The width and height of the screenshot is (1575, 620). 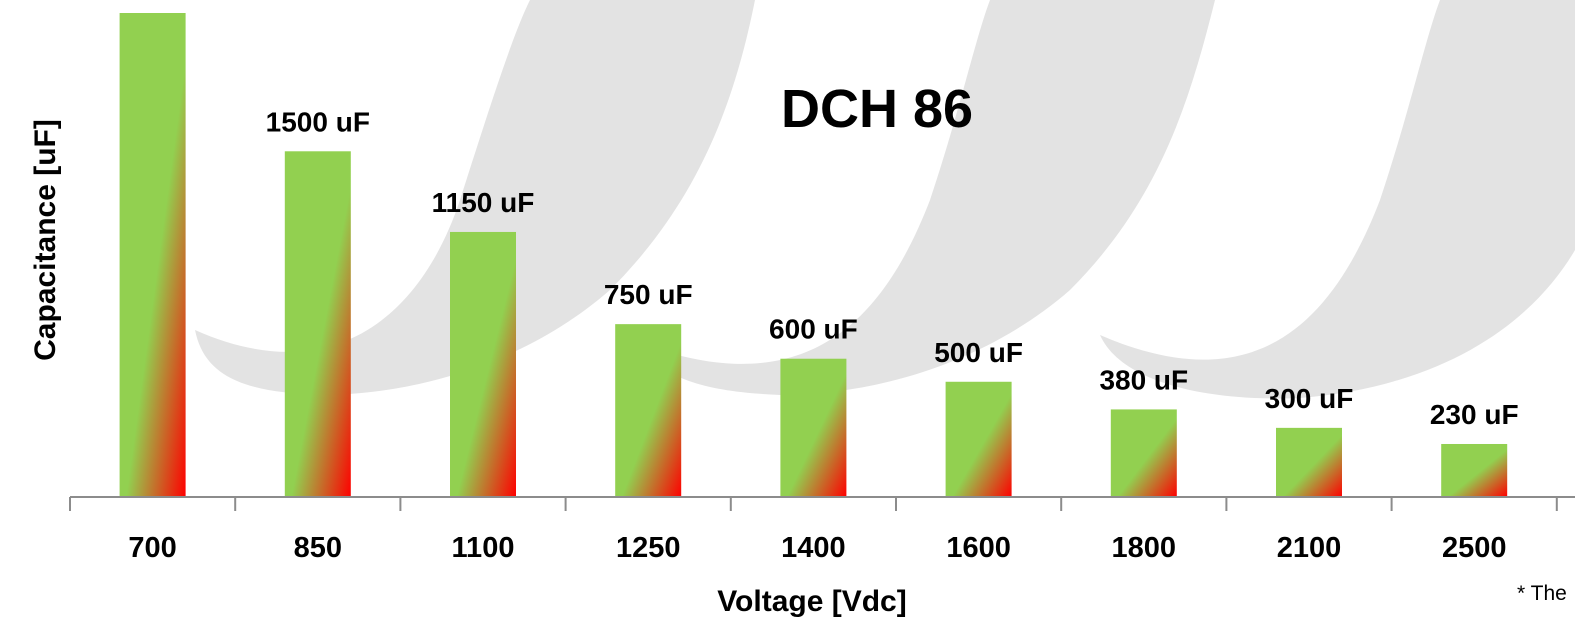 I want to click on data-label-1600: 500 uF, so click(x=978, y=352).